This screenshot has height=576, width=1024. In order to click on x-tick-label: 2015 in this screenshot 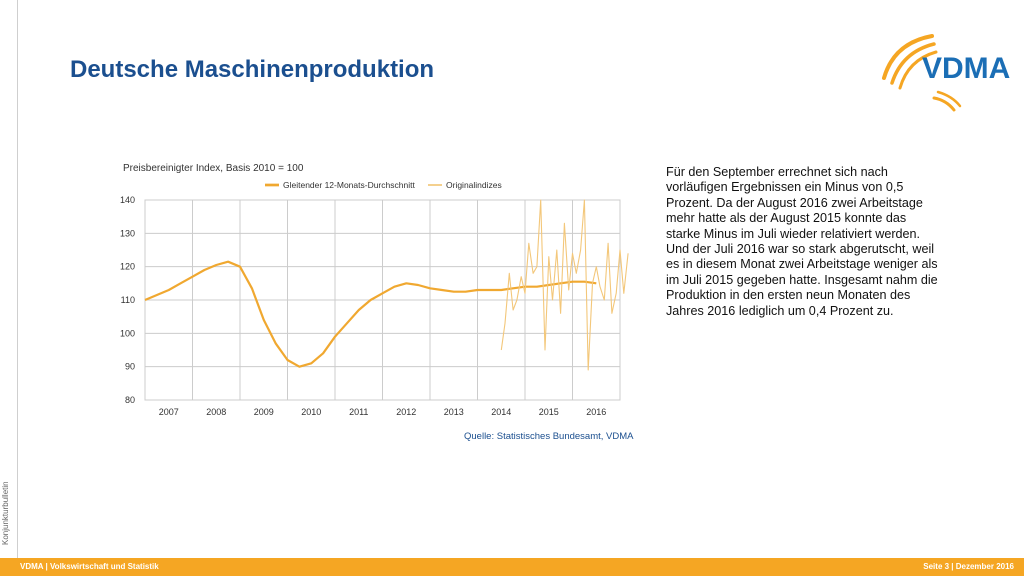, I will do `click(549, 412)`.